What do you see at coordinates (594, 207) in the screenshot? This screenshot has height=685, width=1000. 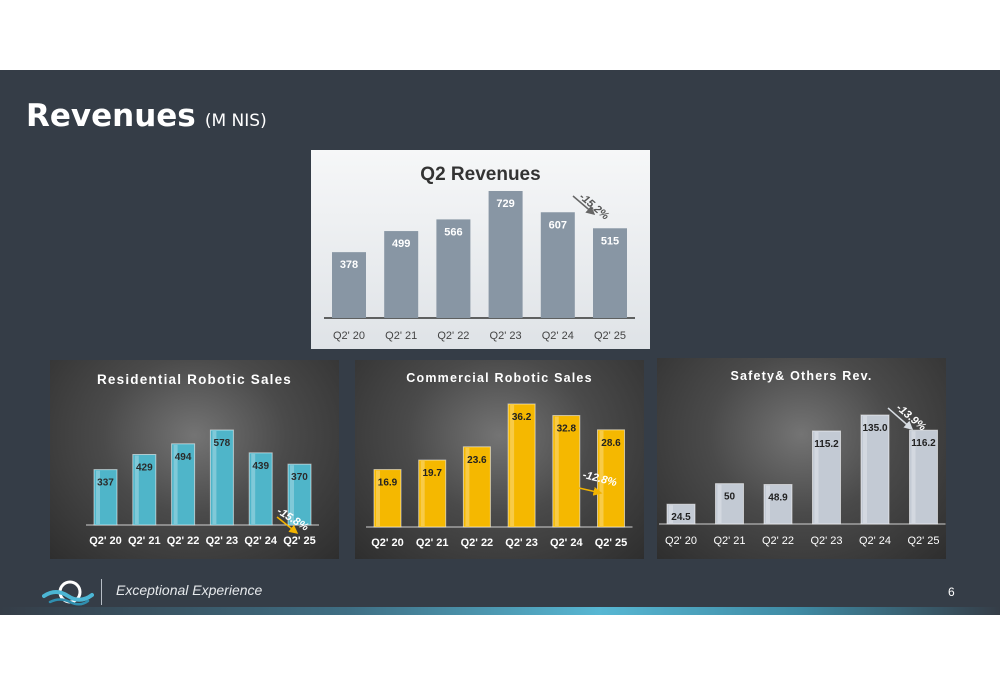 I see `change-percent-label: -15.2%` at bounding box center [594, 207].